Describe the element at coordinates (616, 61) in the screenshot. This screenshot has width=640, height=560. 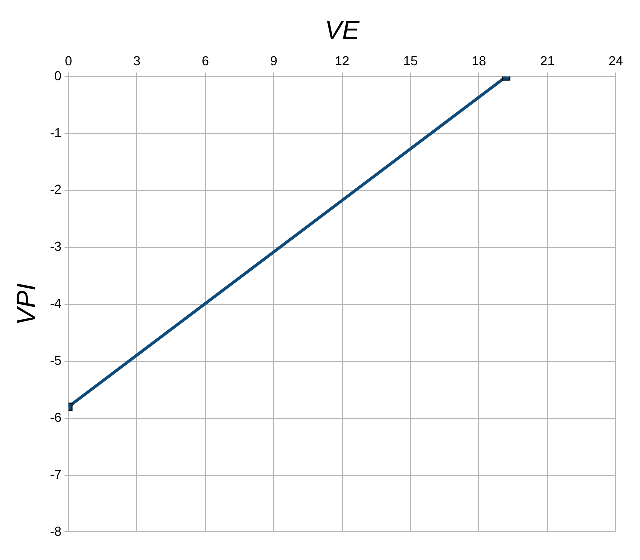
I see `x-tick-label: 24` at that location.